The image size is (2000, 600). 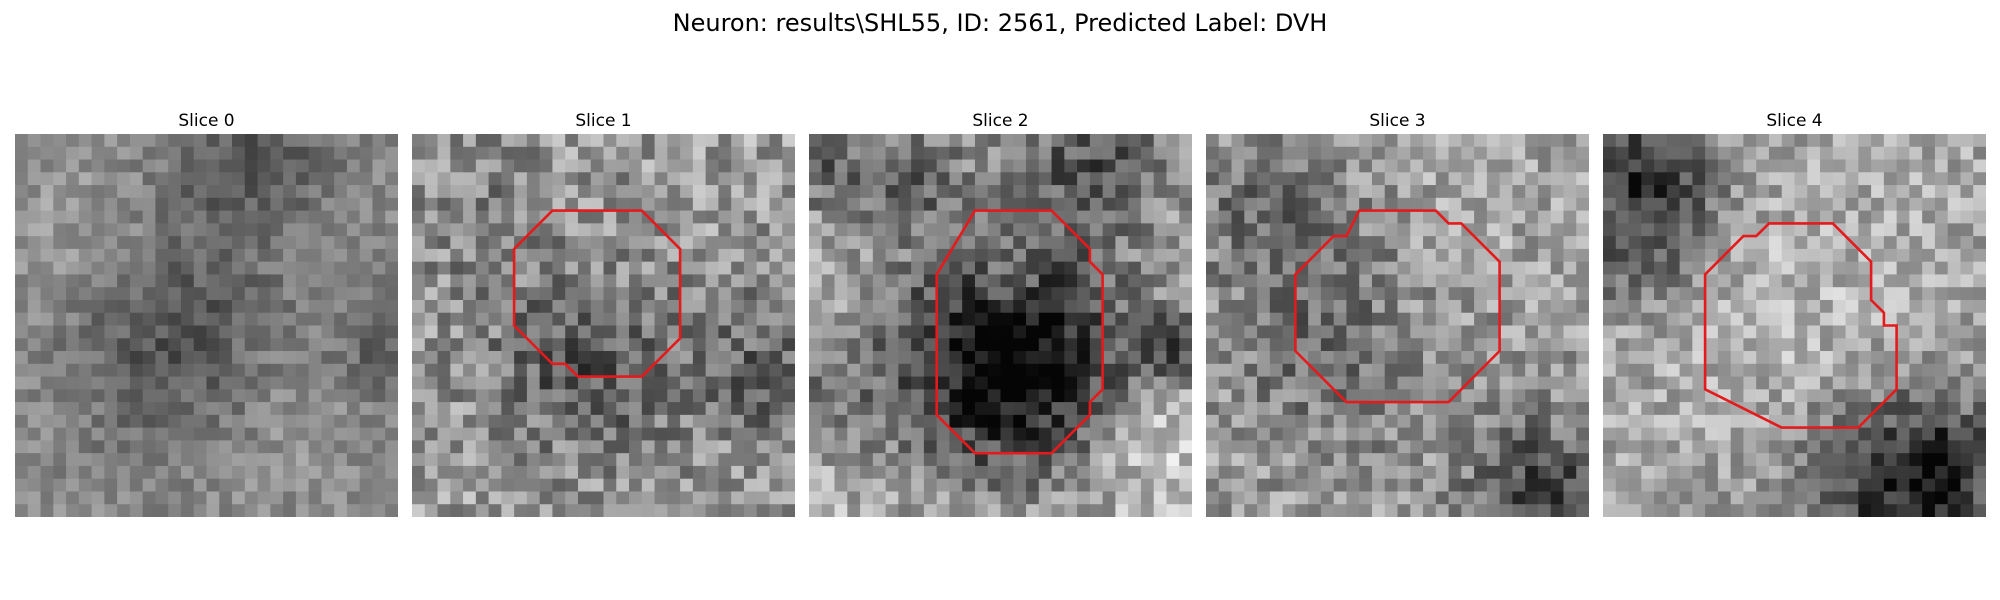 I want to click on slice-panel-1: Slice 1, so click(x=603, y=312).